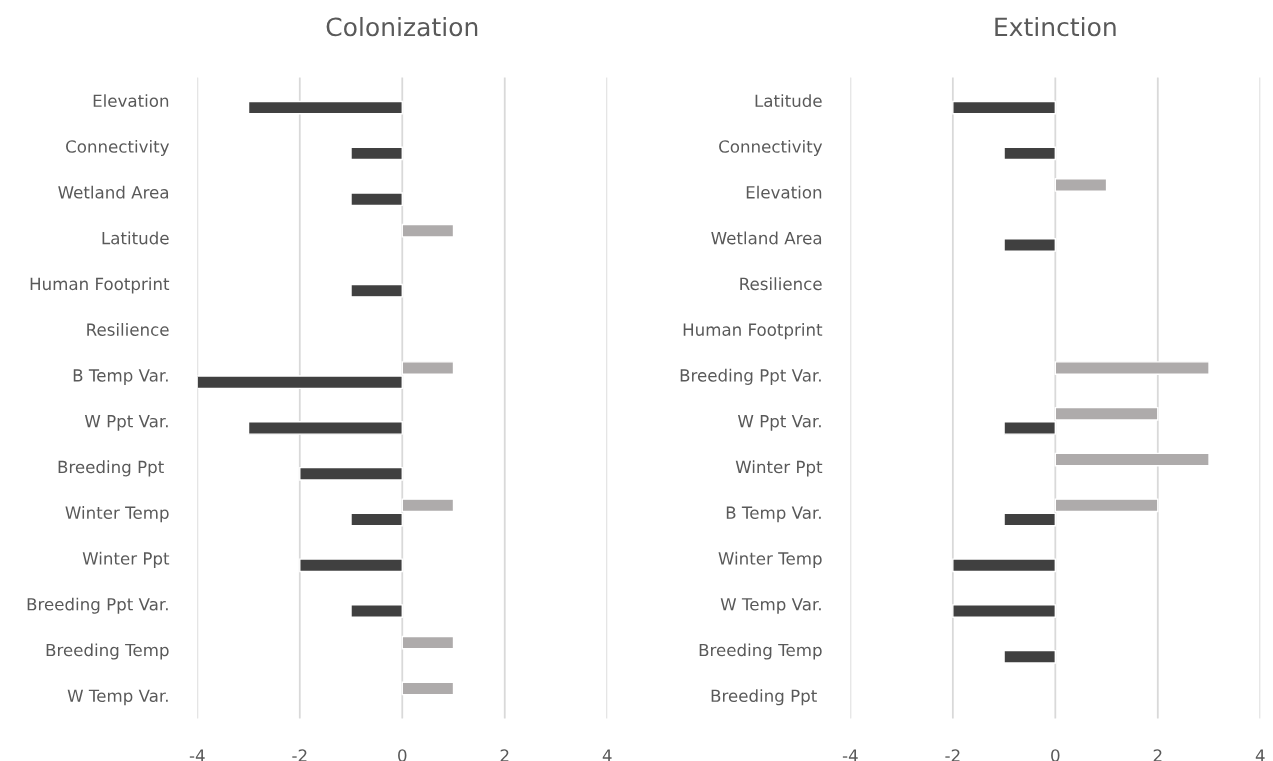 The height and width of the screenshot is (761, 1273). Describe the element at coordinates (402, 26) in the screenshot. I see `chart-title: Colonization` at that location.